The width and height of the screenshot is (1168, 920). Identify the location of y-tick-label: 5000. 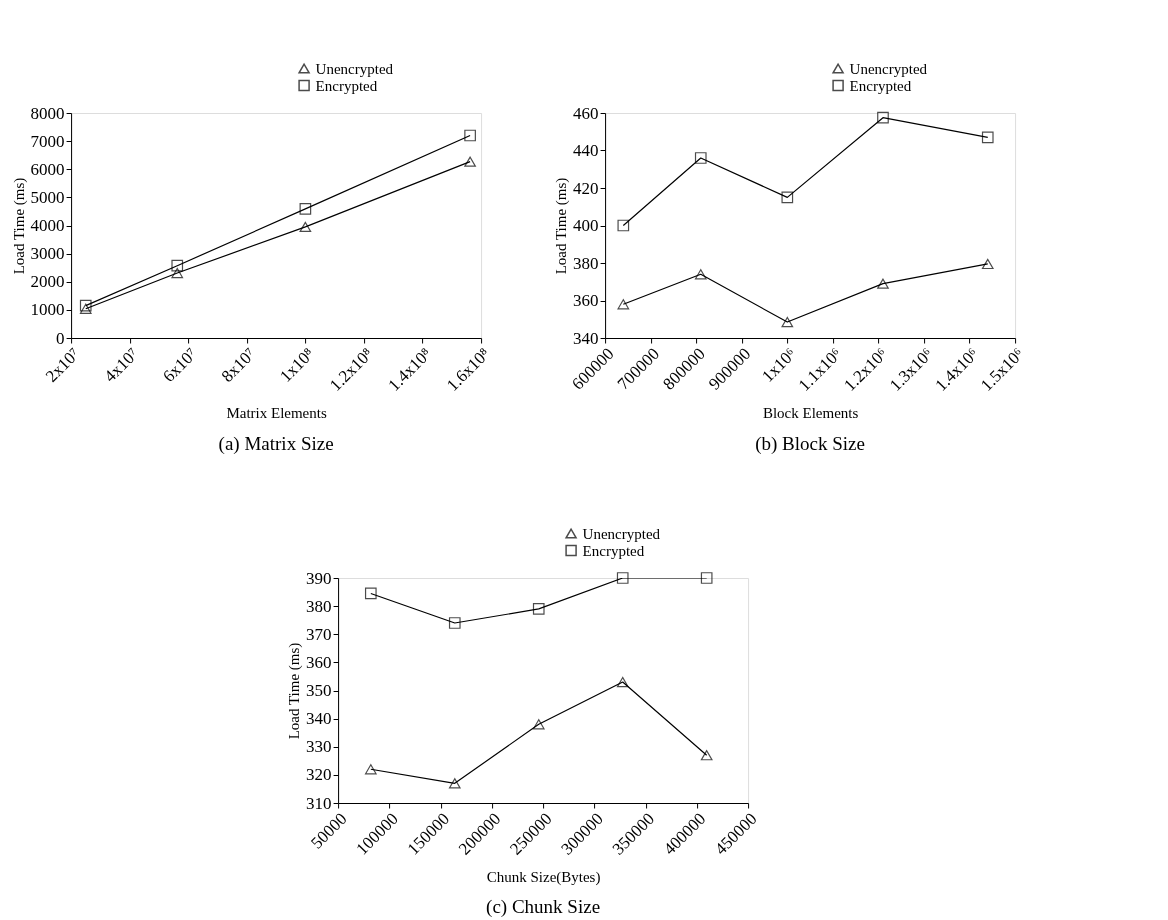
(47, 197).